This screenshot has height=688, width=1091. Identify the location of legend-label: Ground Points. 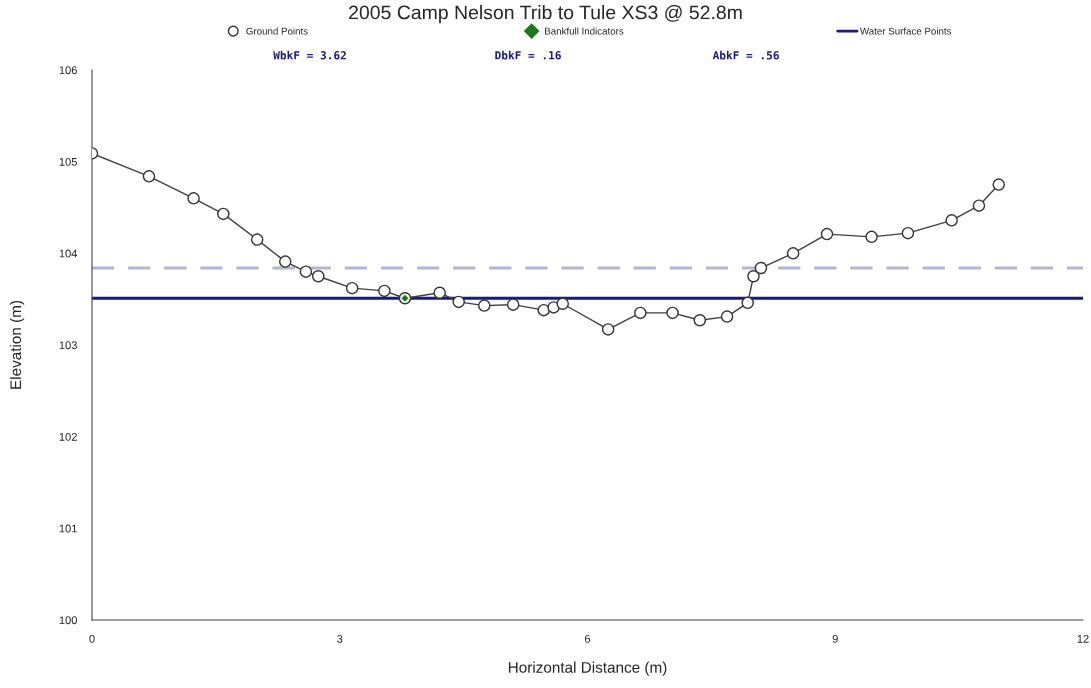
(277, 31).